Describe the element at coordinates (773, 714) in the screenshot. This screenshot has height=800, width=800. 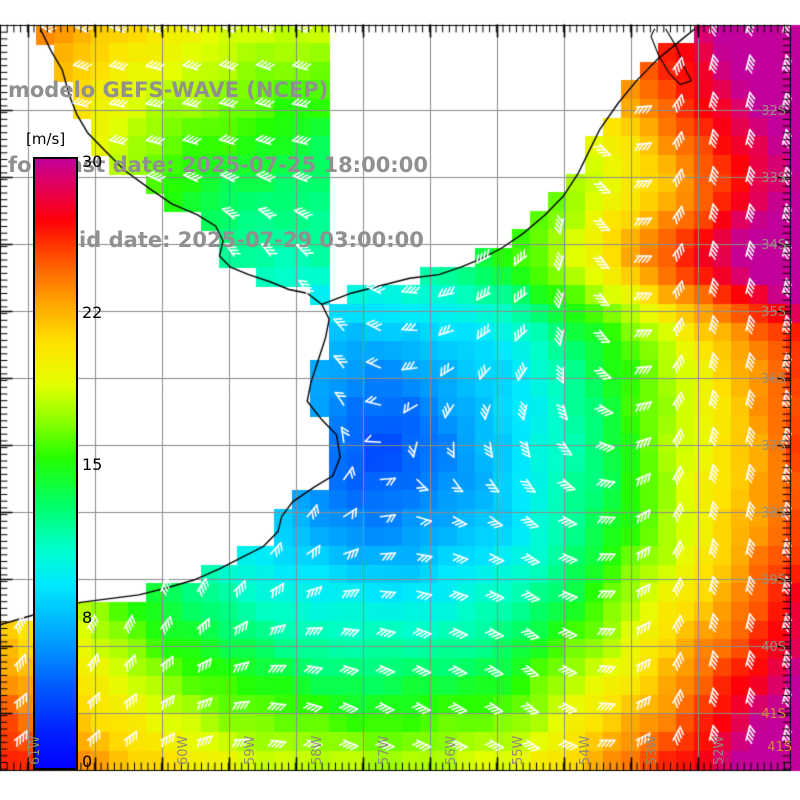
I see `lat-label-41s: 41S` at that location.